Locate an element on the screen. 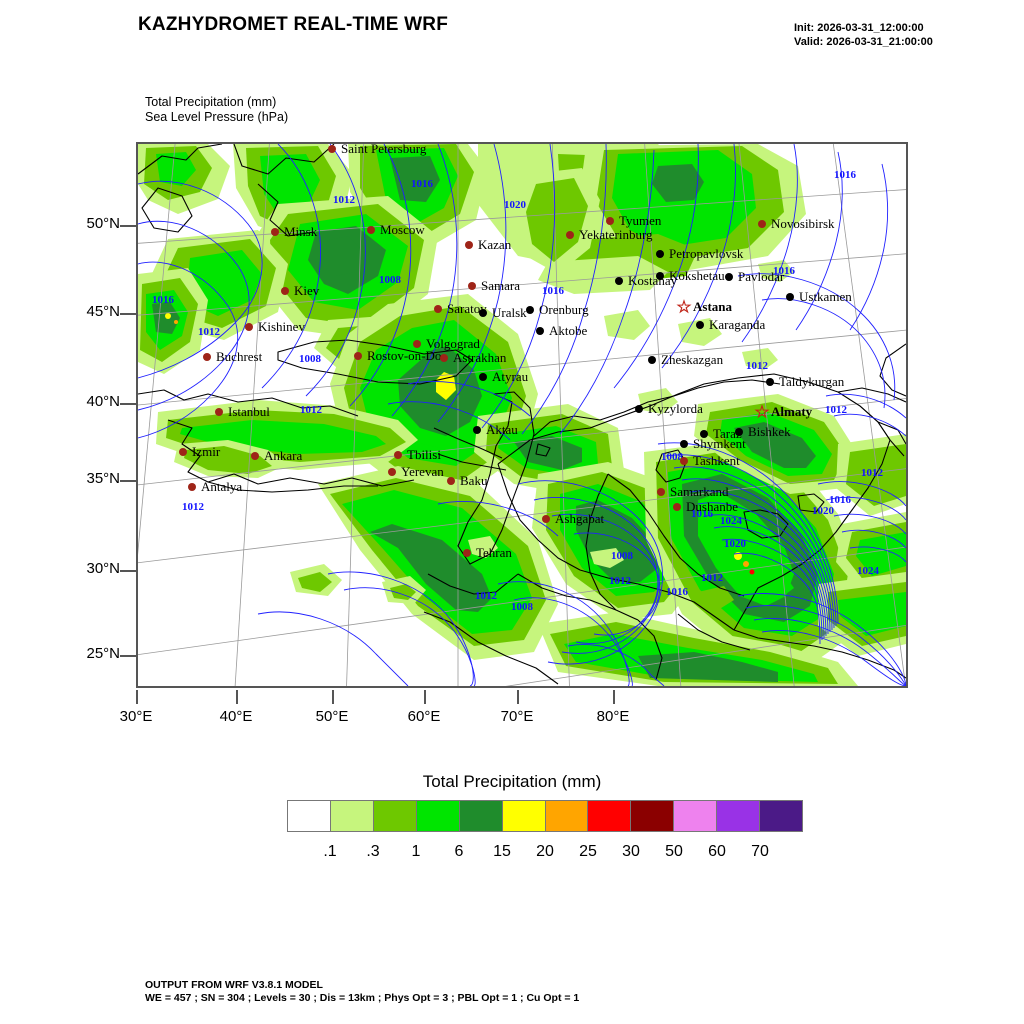  city-label-yekaterinburg: Yekaterinburg is located at coordinates (616, 234).